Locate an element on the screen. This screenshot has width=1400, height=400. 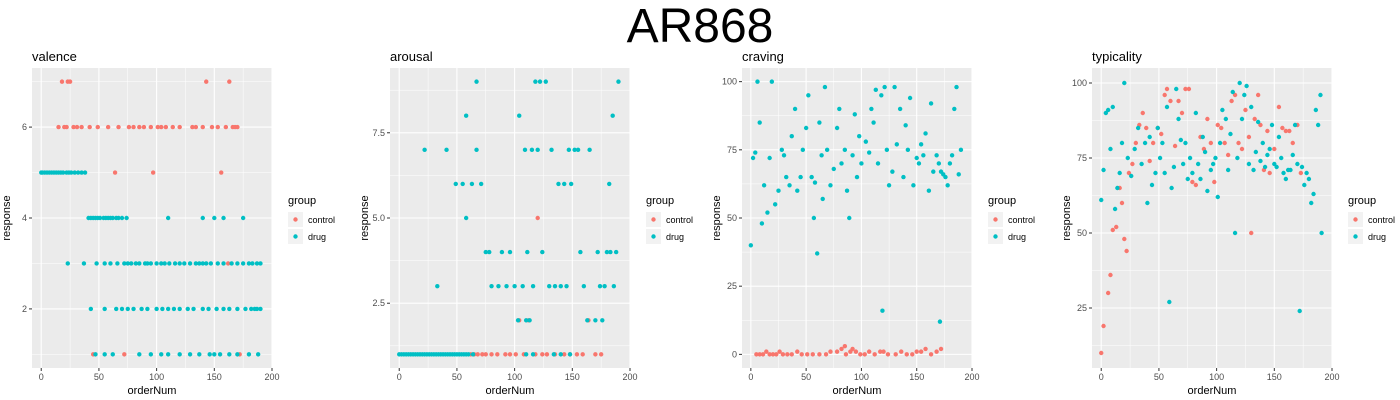
series-control is located at coordinates (849, 350).